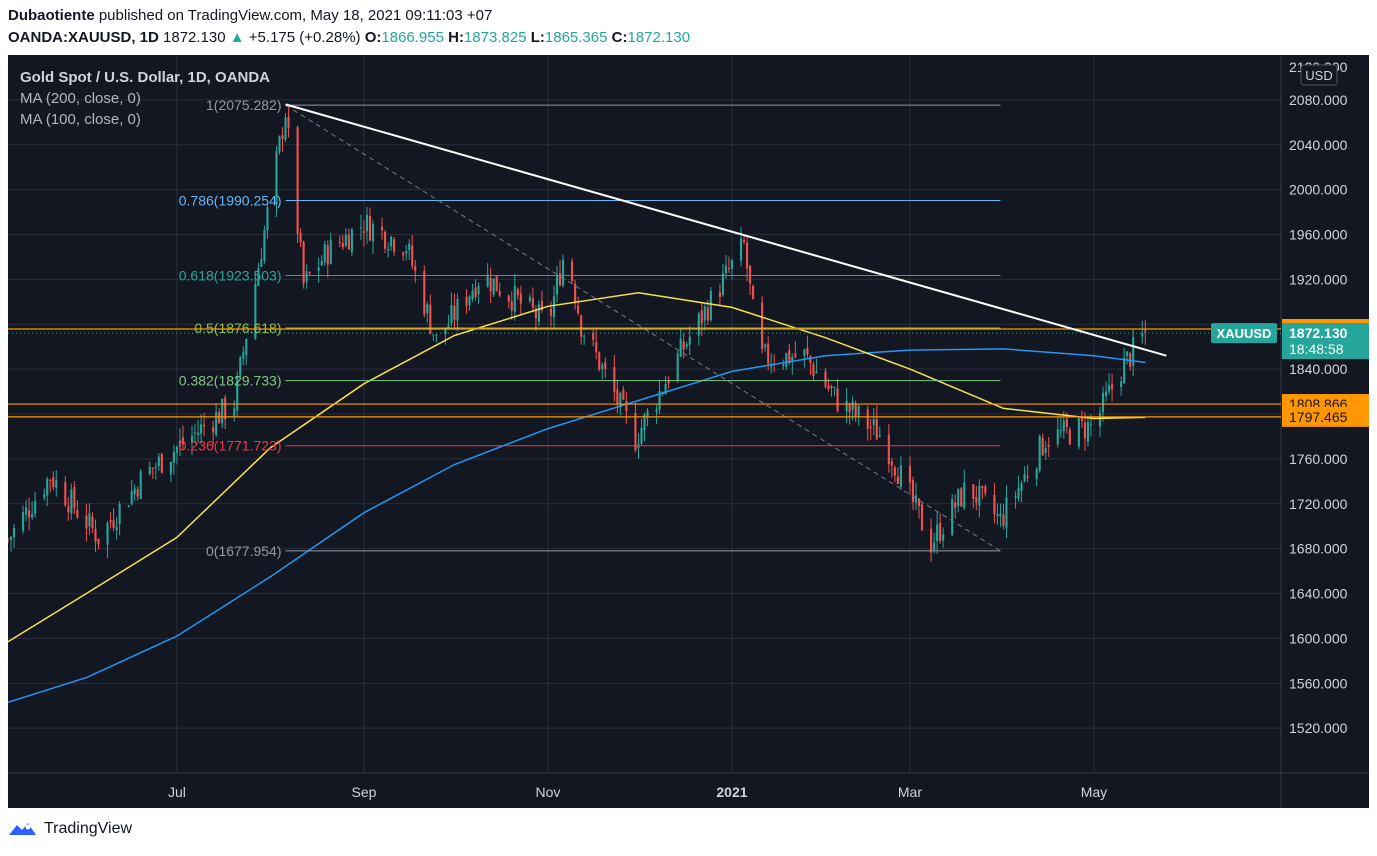 This screenshot has height=856, width=1377. Describe the element at coordinates (1244, 333) in the screenshot. I see `symbol-tag` at that location.